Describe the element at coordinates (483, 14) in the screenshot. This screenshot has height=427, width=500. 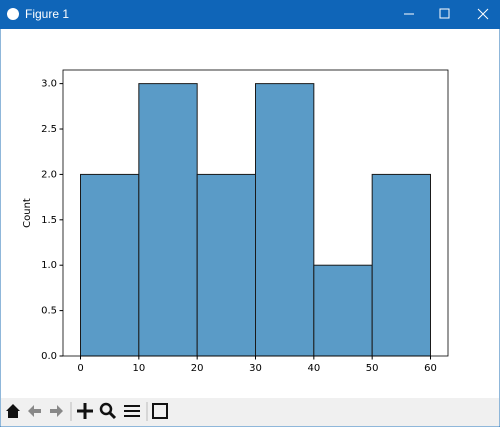
I see `close-button` at that location.